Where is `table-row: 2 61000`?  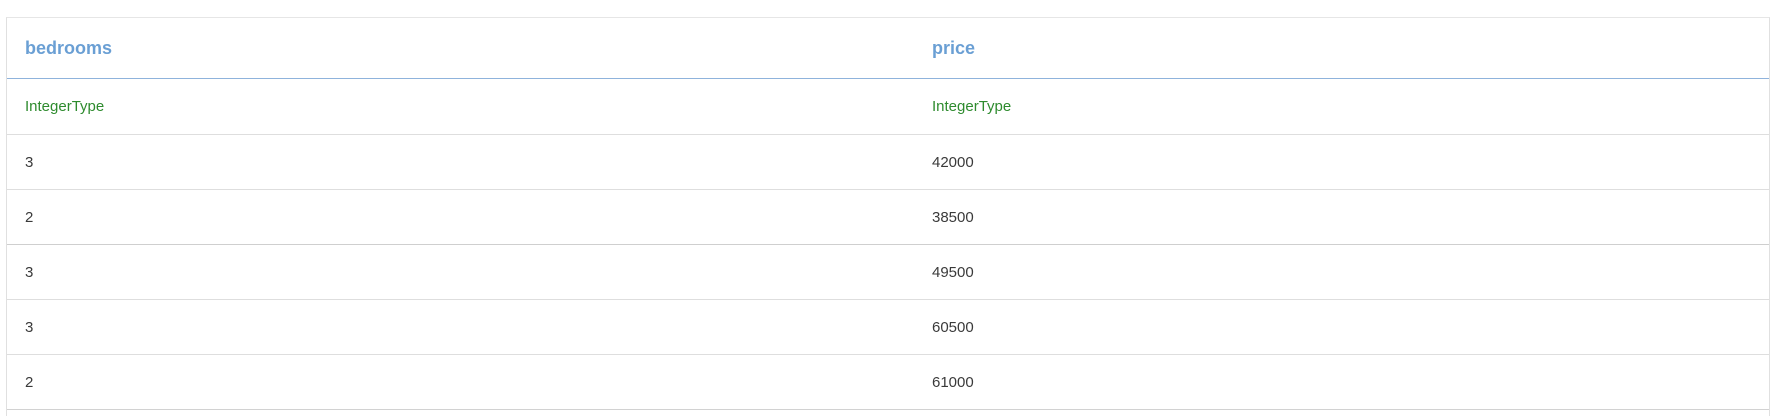 table-row: 2 61000 is located at coordinates (888, 382).